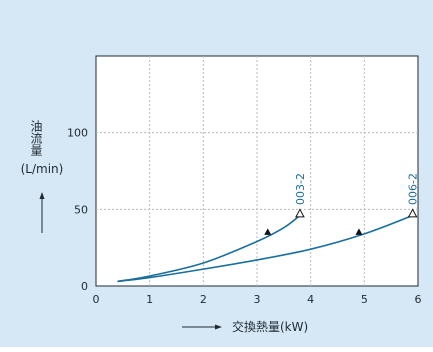  What do you see at coordinates (418, 299) in the screenshot?
I see `x-tick-label-6: 6` at bounding box center [418, 299].